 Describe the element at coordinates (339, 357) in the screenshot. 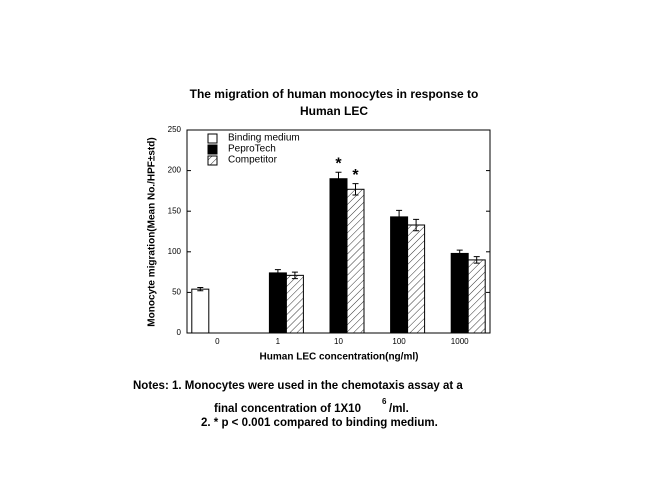

I see `x-axis-label: Human LEC concentration(ng/ml)` at that location.